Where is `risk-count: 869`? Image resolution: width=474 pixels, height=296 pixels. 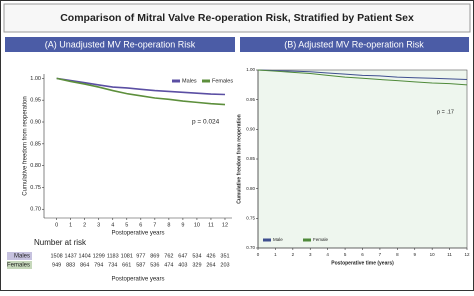 risk-count: 869 is located at coordinates (154, 256).